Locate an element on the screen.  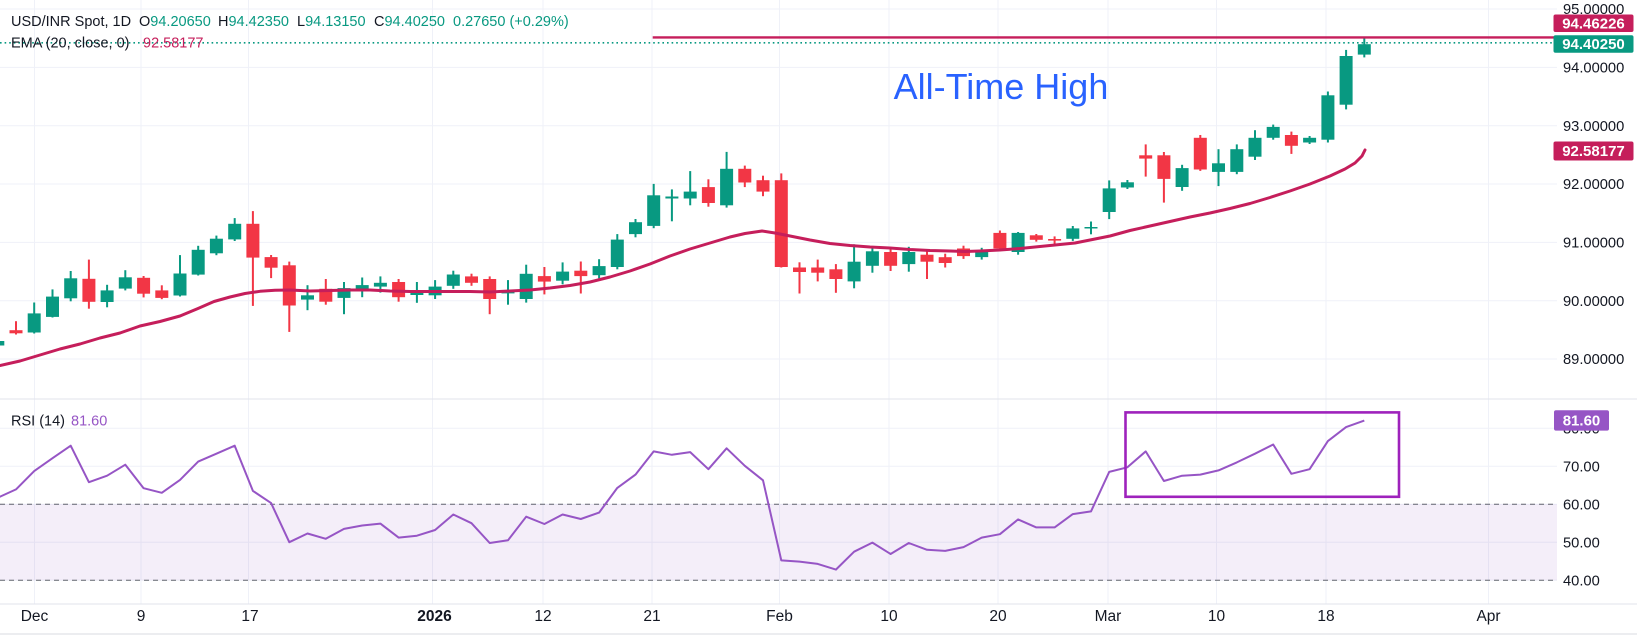
svg-text: C94.40250 is located at coordinates (409, 22).